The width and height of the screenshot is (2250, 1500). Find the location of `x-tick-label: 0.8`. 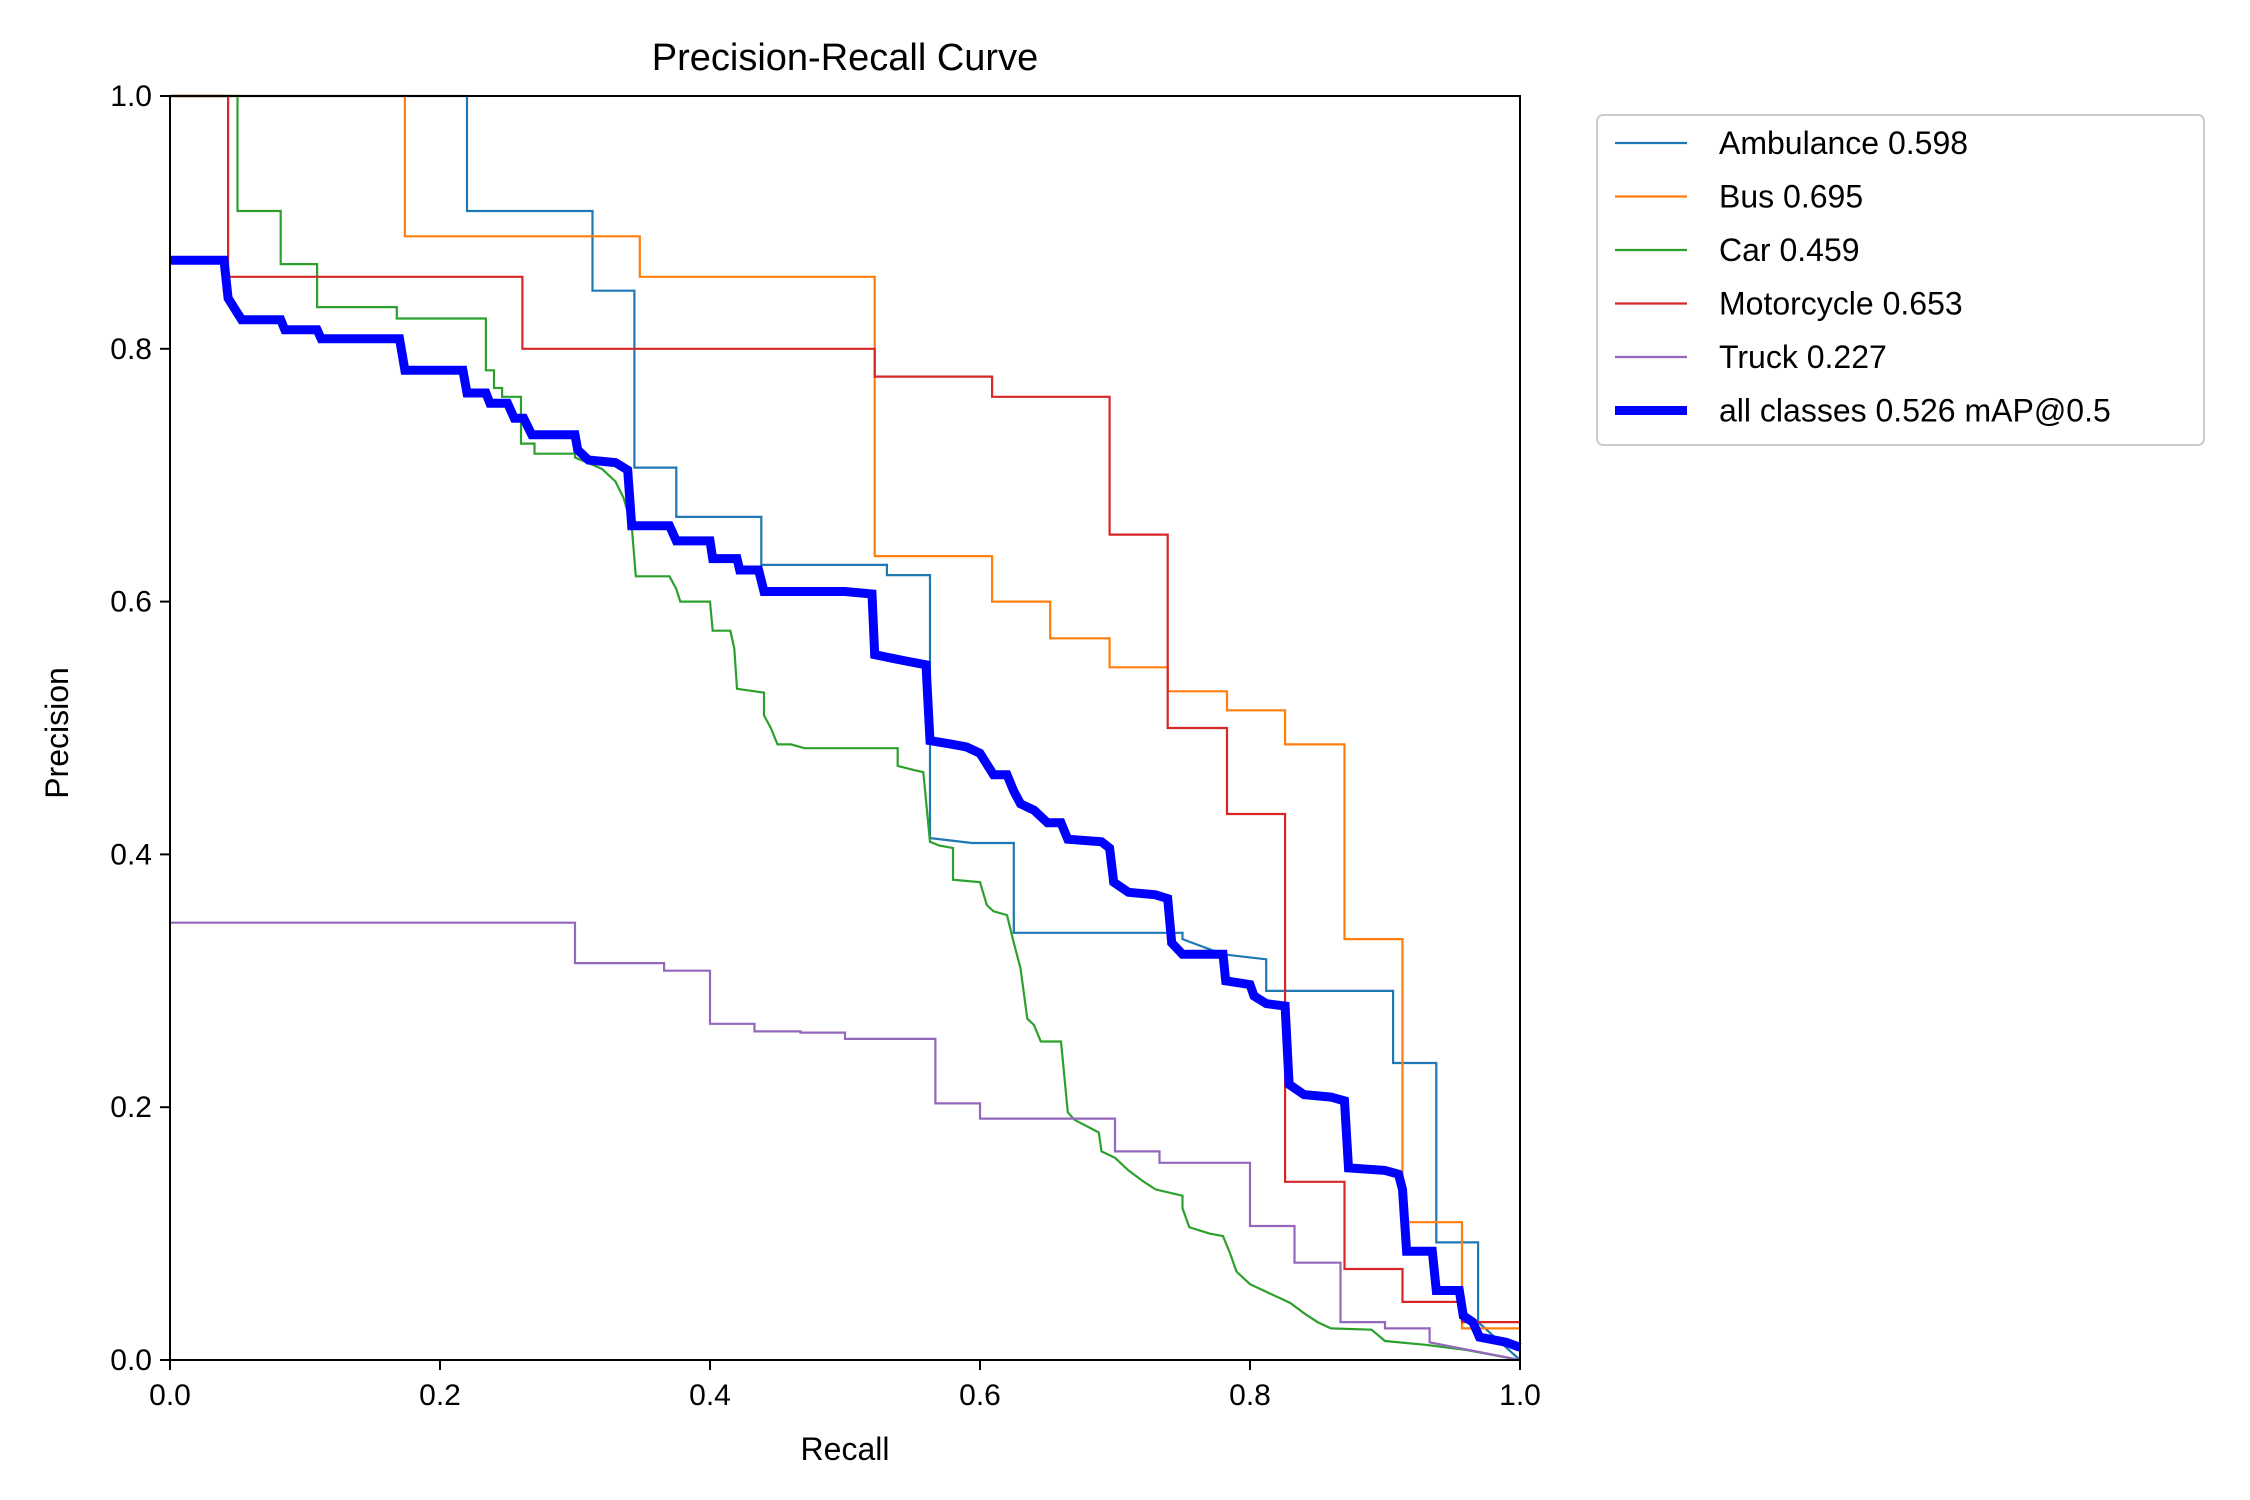

x-tick-label: 0.8 is located at coordinates (1250, 1395).